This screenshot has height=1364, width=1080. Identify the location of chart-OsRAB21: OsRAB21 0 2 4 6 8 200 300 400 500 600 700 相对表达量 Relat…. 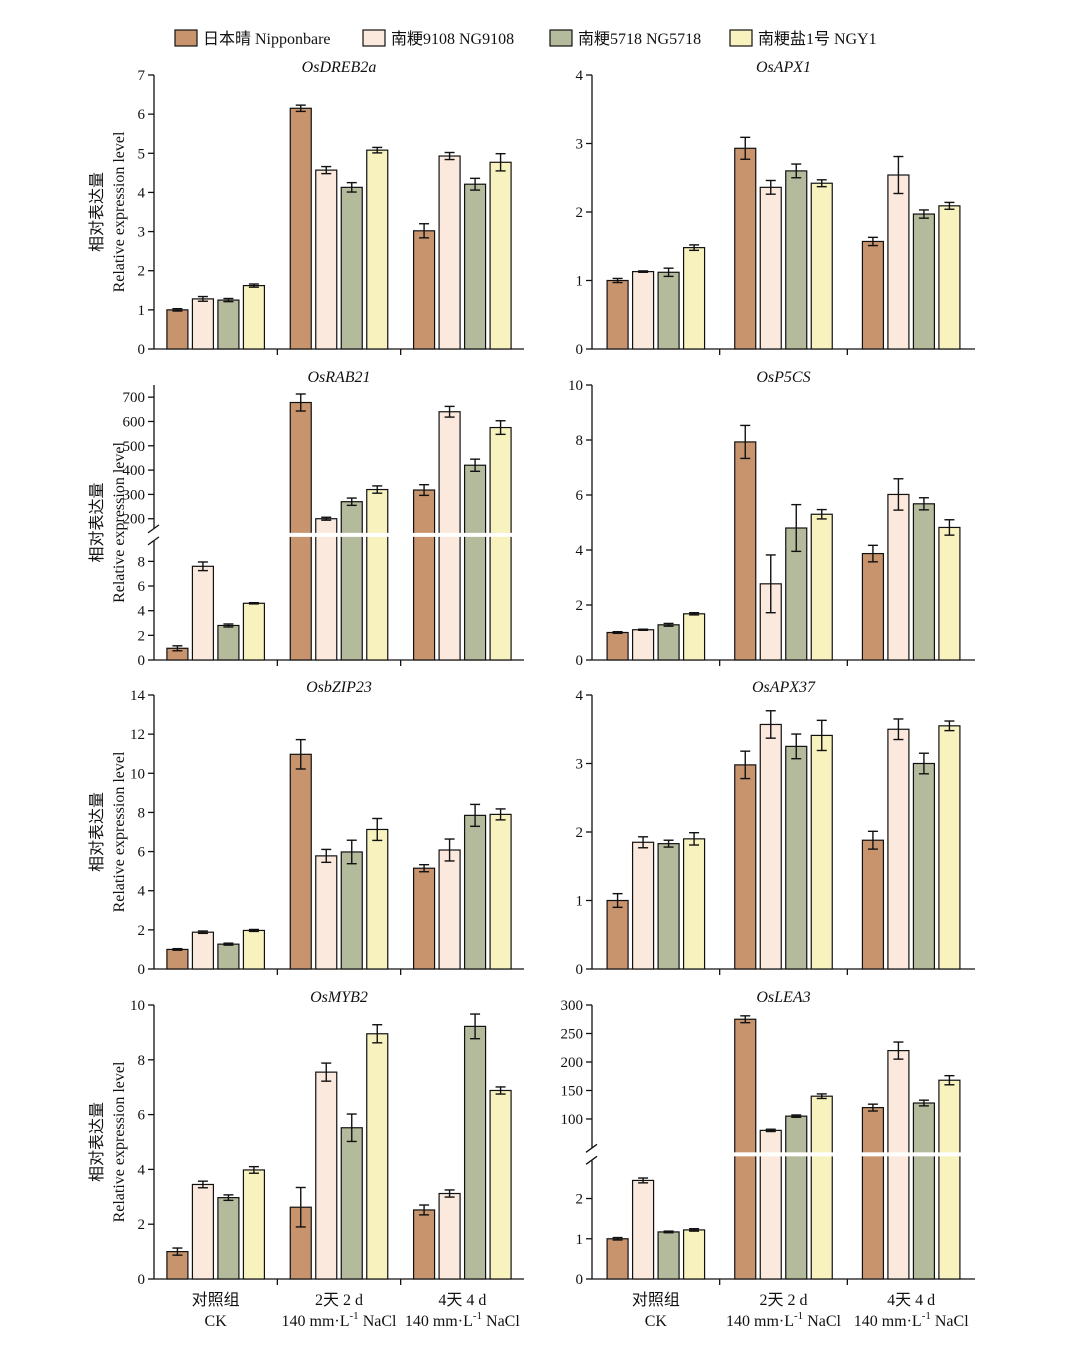
(306, 519).